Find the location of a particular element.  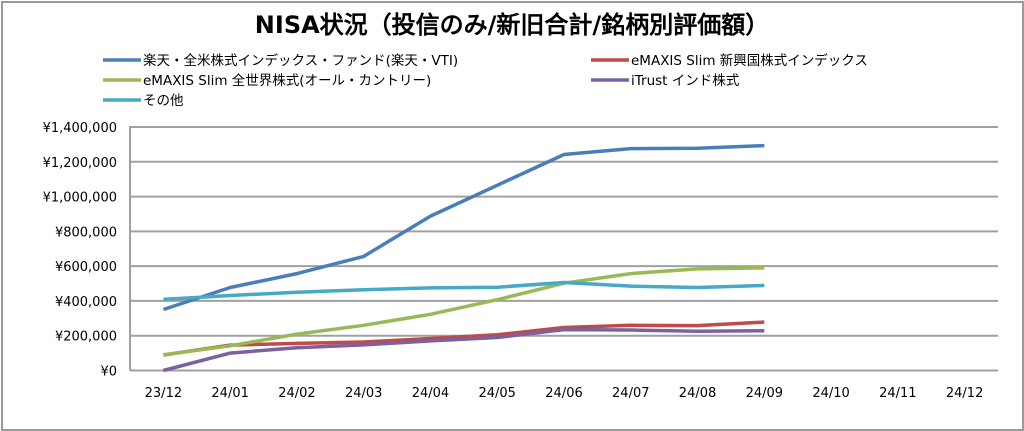

y-tick-label: ¥400,000 is located at coordinates (86, 302).